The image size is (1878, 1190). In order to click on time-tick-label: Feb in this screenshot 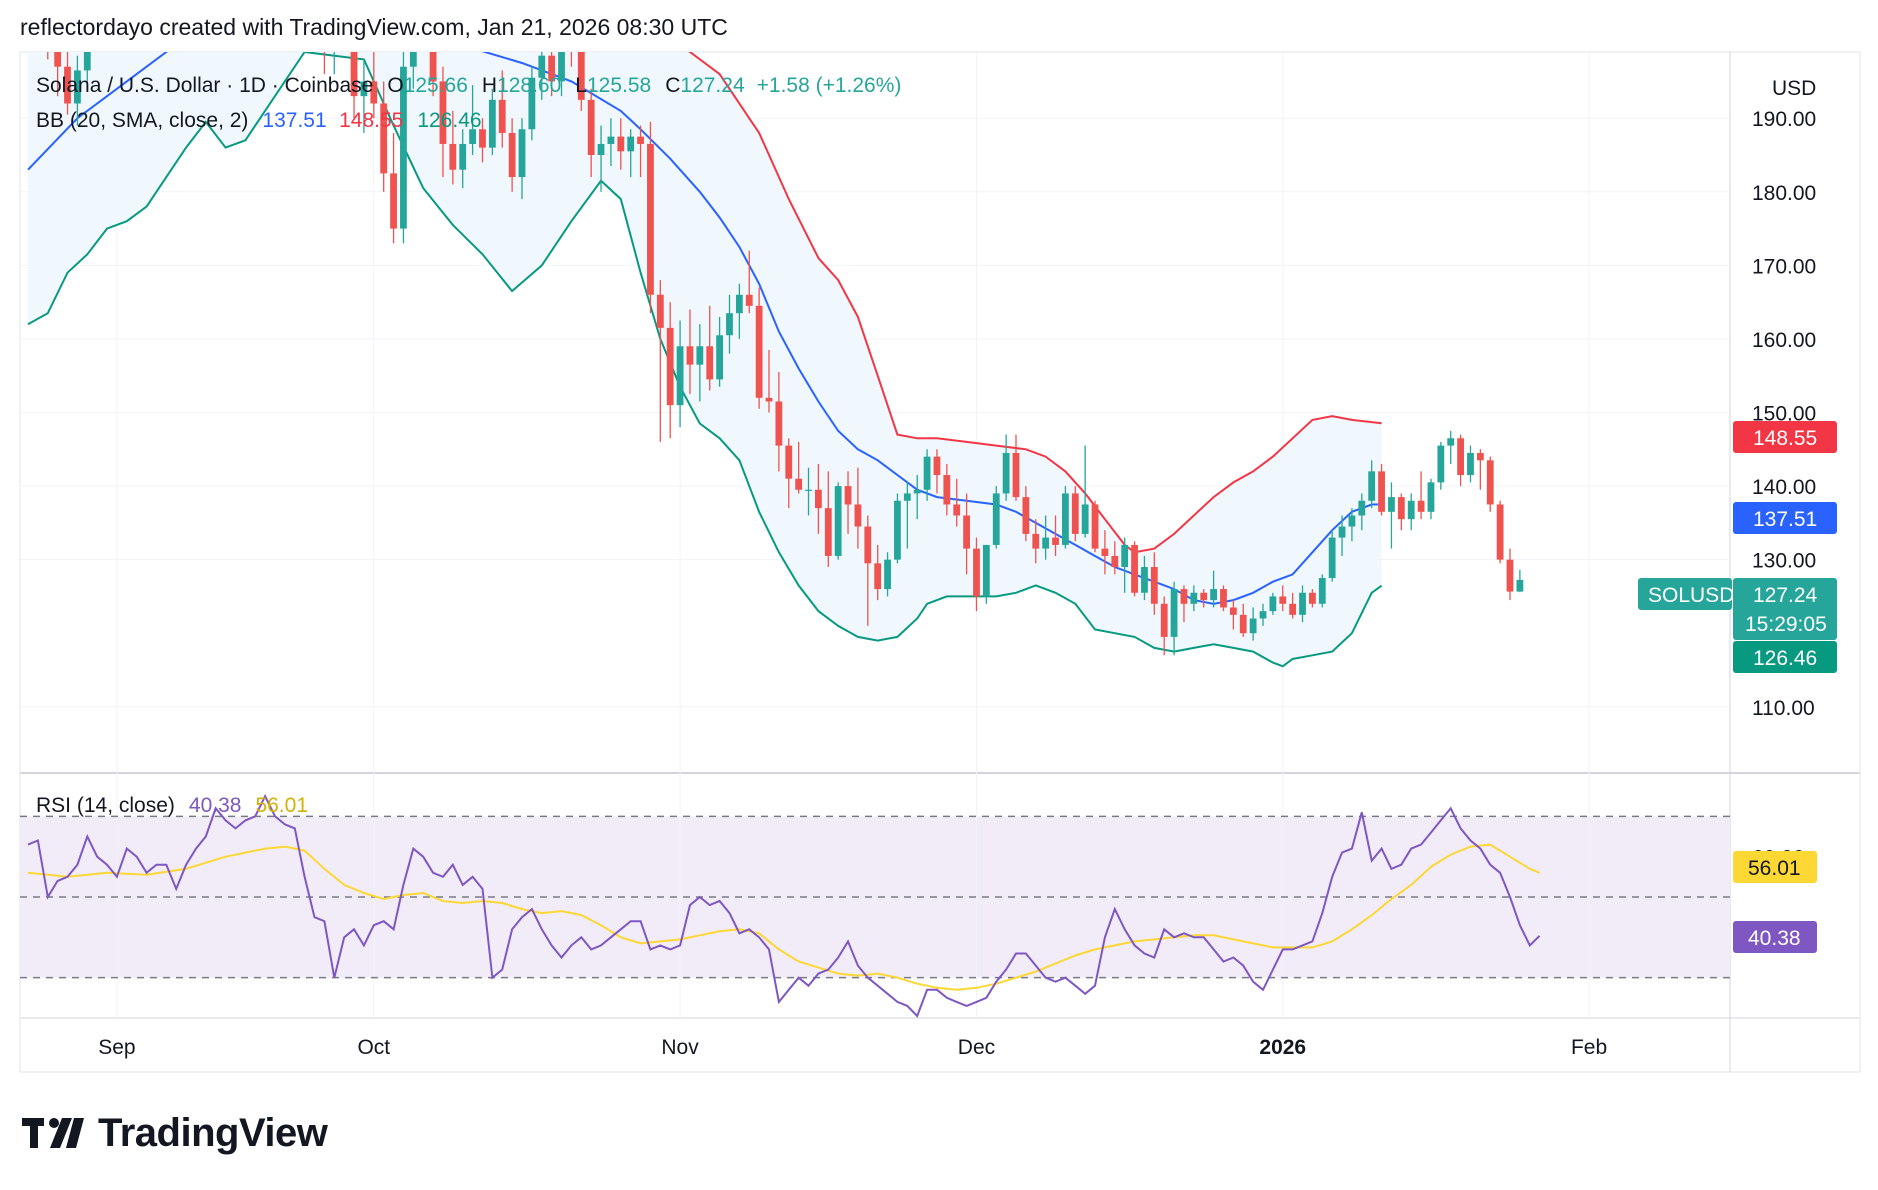, I will do `click(1589, 1047)`.